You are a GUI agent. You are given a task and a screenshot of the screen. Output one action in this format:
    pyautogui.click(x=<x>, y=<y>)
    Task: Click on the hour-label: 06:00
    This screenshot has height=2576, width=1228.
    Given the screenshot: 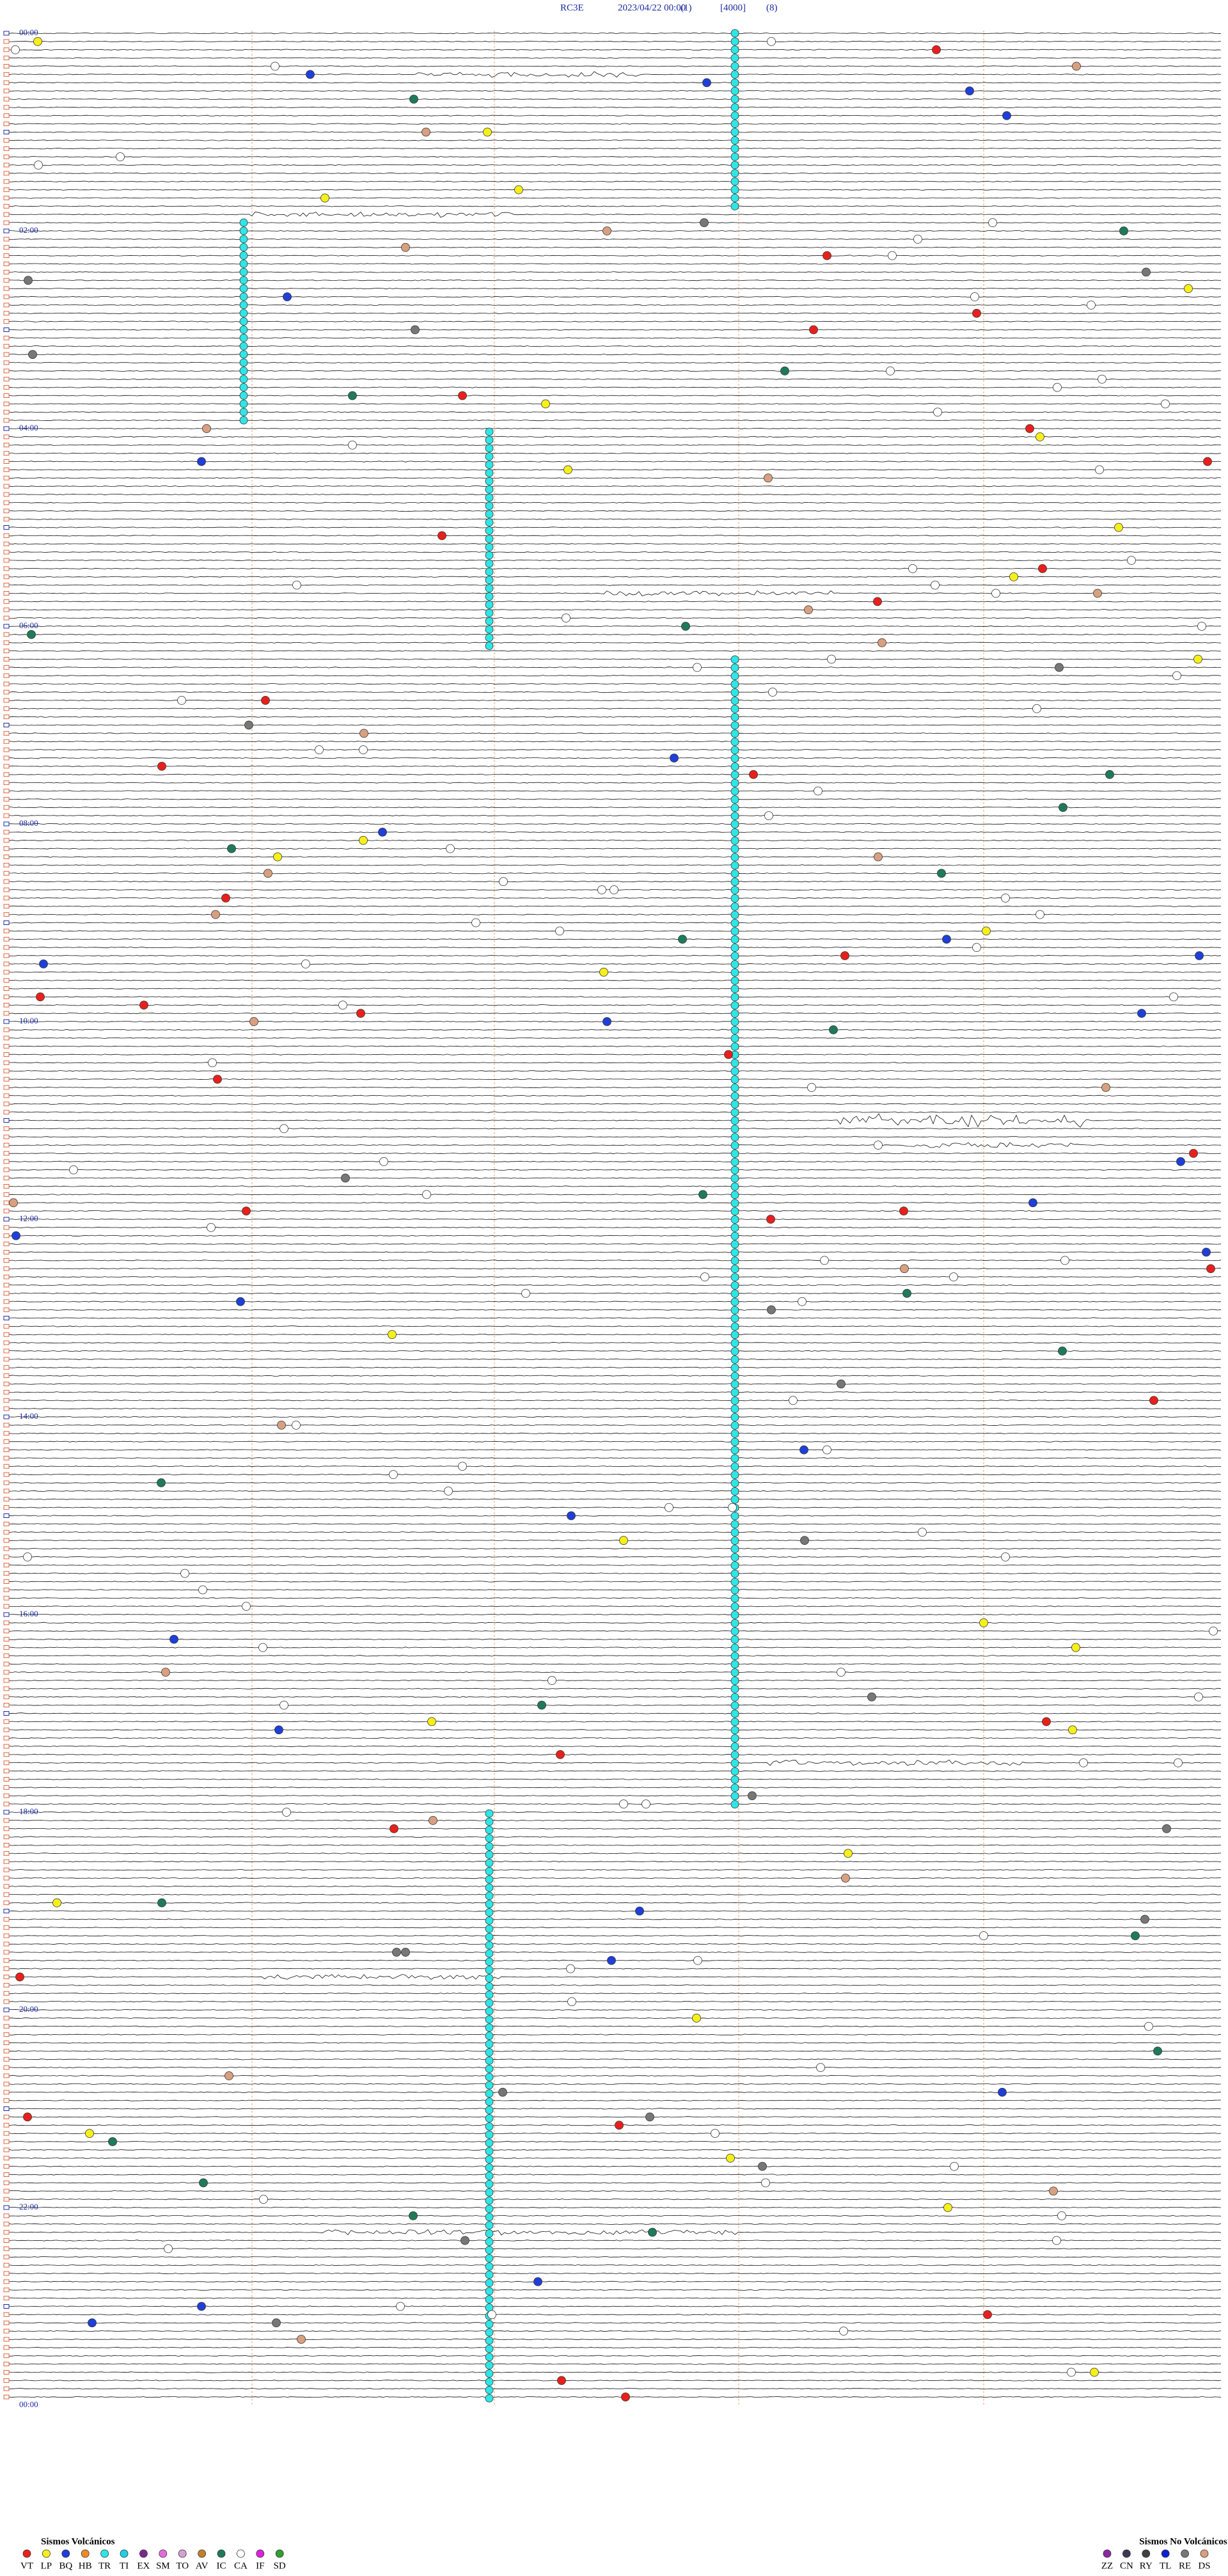 What is the action you would take?
    pyautogui.click(x=28, y=625)
    